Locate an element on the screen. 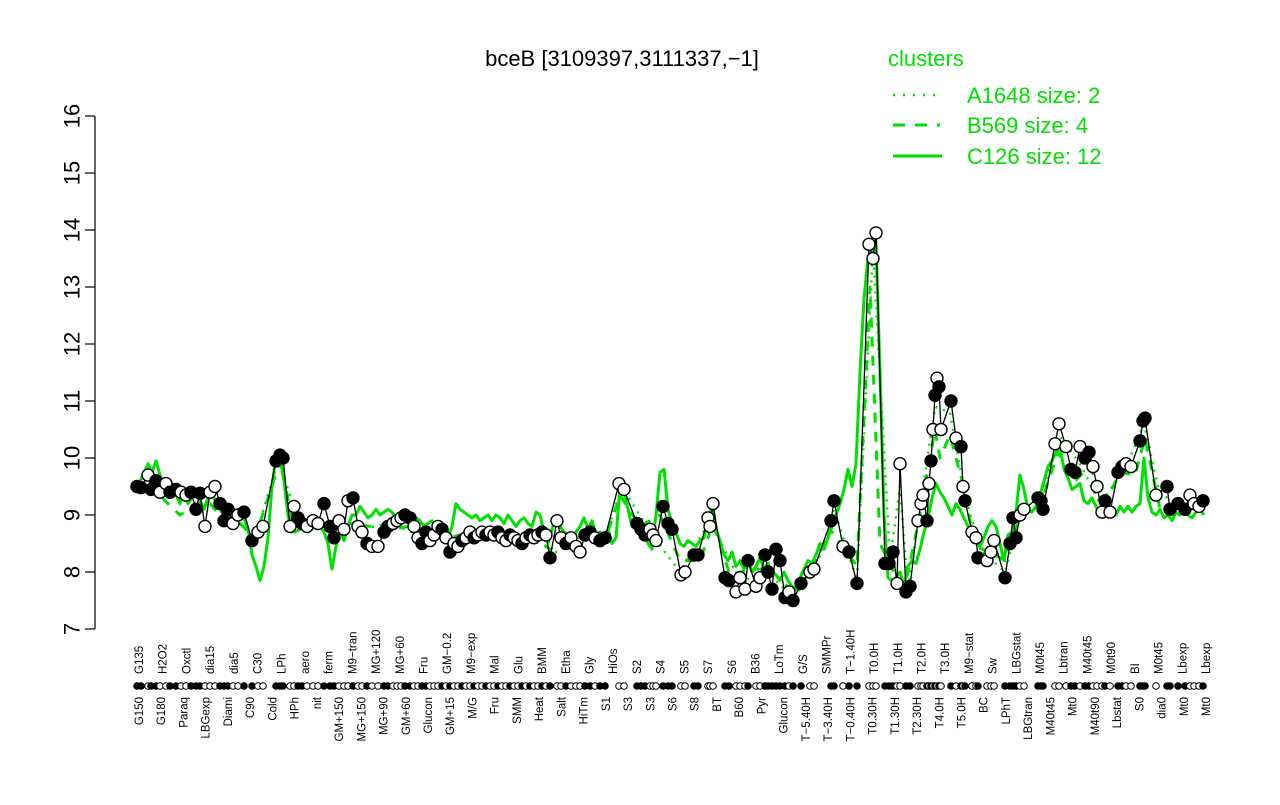 This screenshot has width=1280, height=805. x-tick-label: S5 is located at coordinates (685, 667).